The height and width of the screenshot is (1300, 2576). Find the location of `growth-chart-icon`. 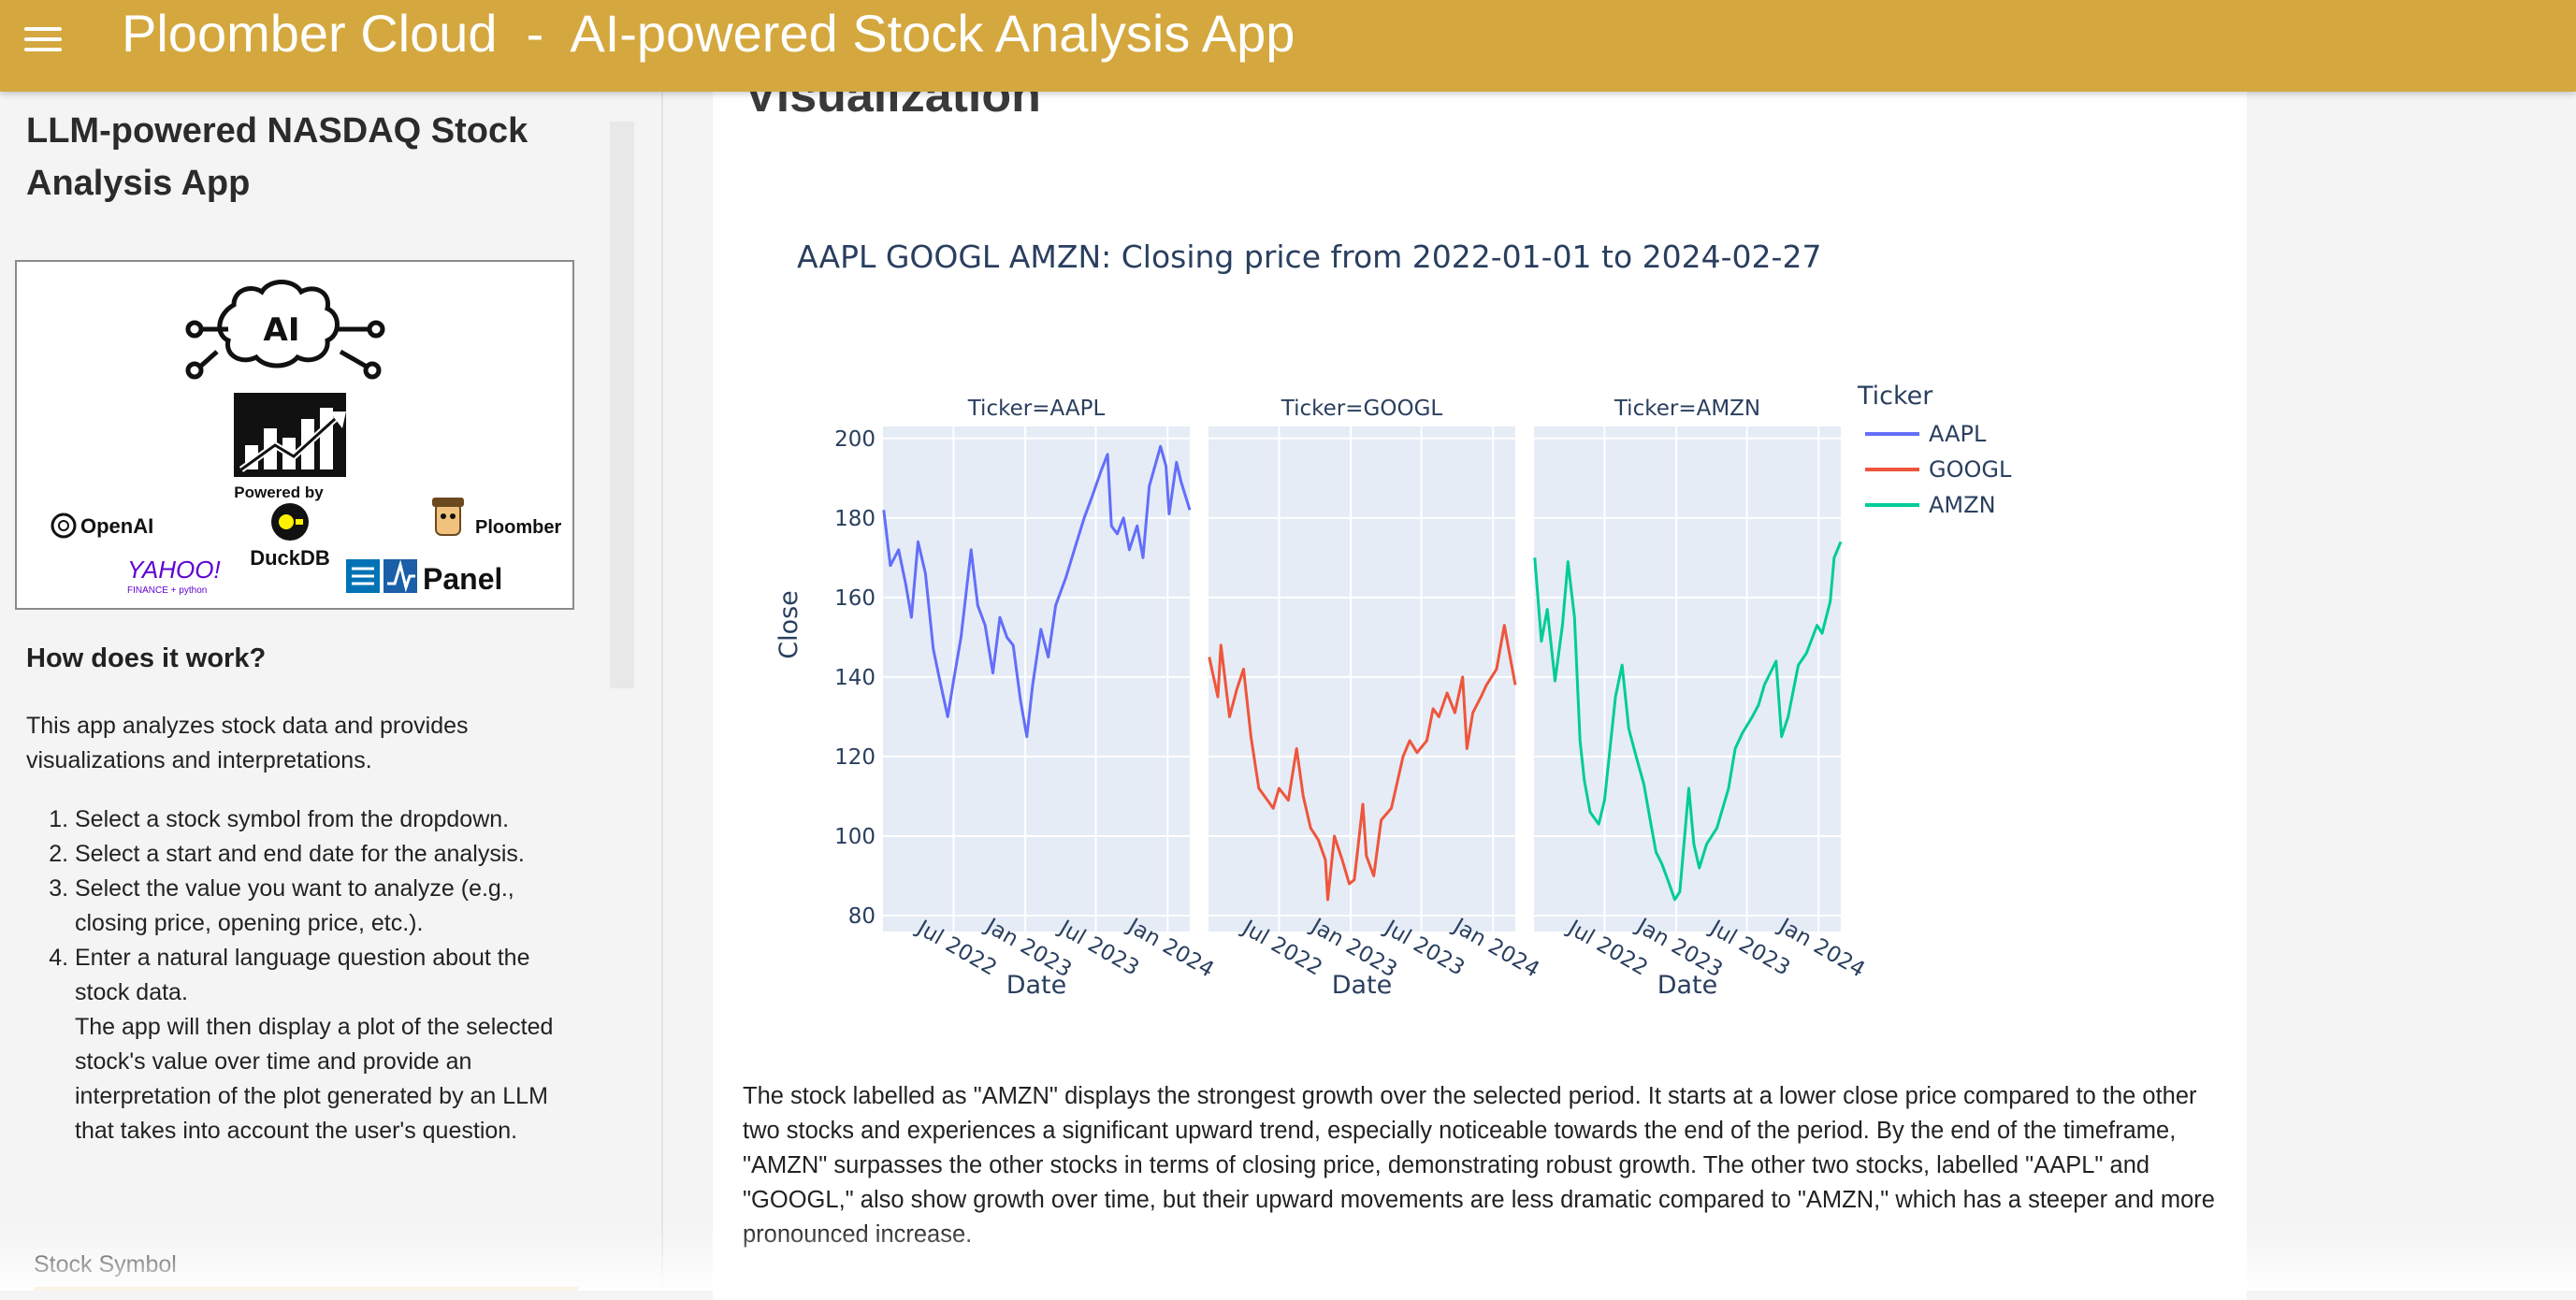

growth-chart-icon is located at coordinates (290, 435).